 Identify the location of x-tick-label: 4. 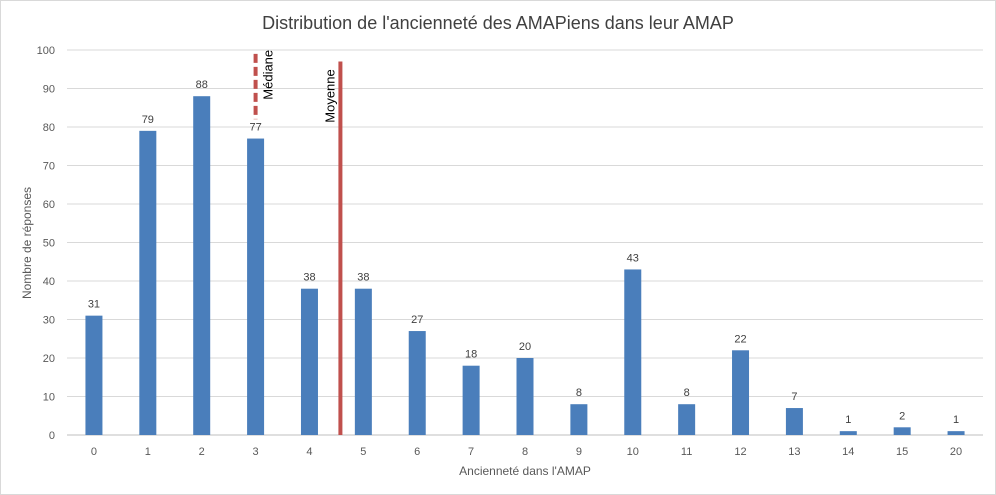
(309, 452).